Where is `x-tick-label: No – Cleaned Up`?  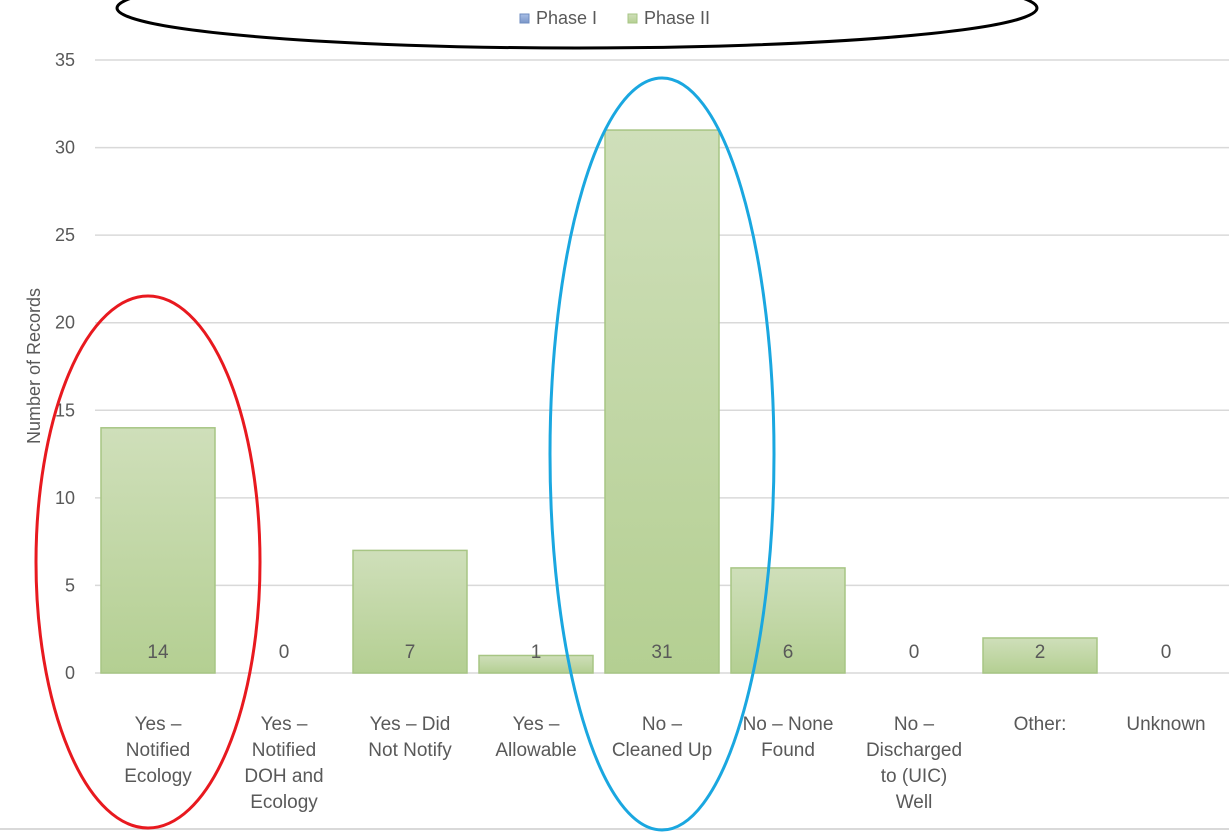
x-tick-label: No – Cleaned Up is located at coordinates (662, 737).